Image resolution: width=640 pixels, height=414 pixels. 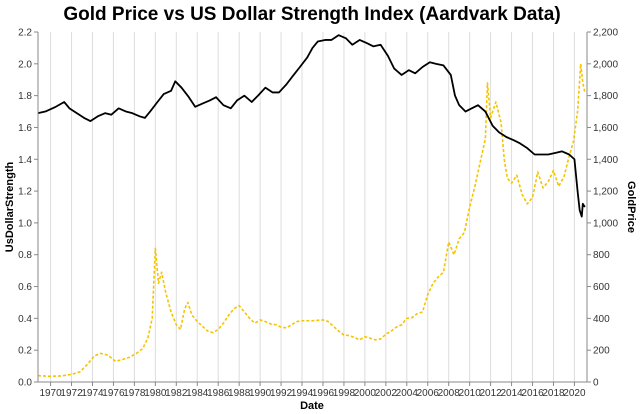 I want to click on right-tick-label-1,400: 1,400, so click(x=605, y=160).